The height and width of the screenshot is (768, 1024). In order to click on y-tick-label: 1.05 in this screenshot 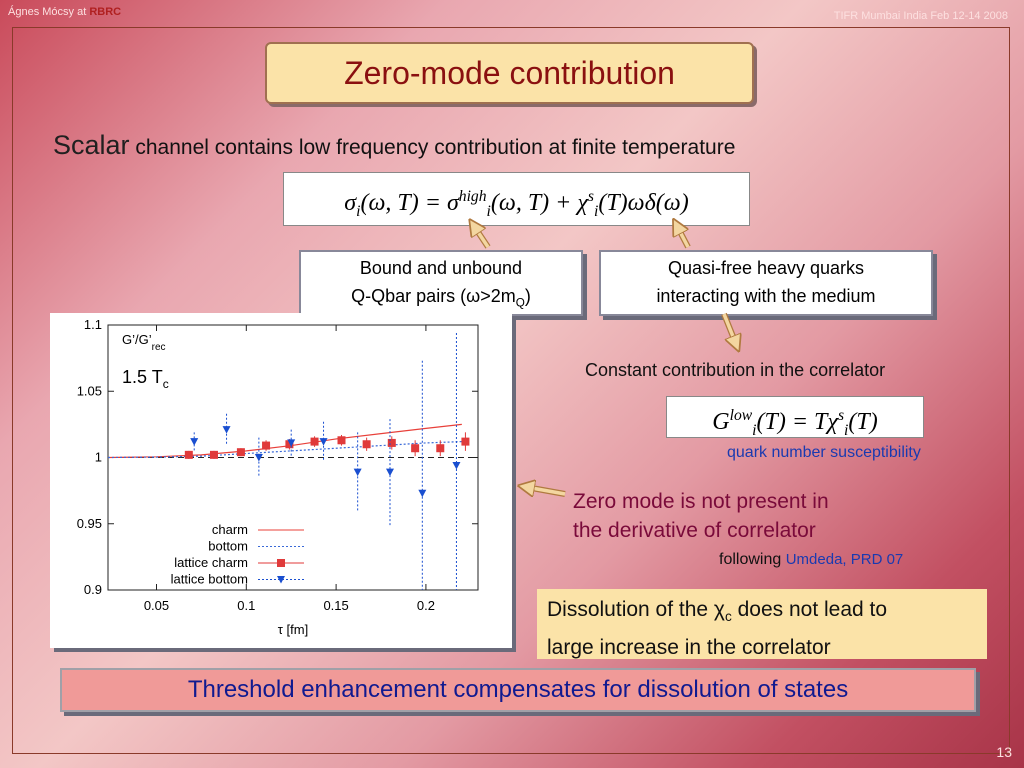, I will do `click(89, 390)`.